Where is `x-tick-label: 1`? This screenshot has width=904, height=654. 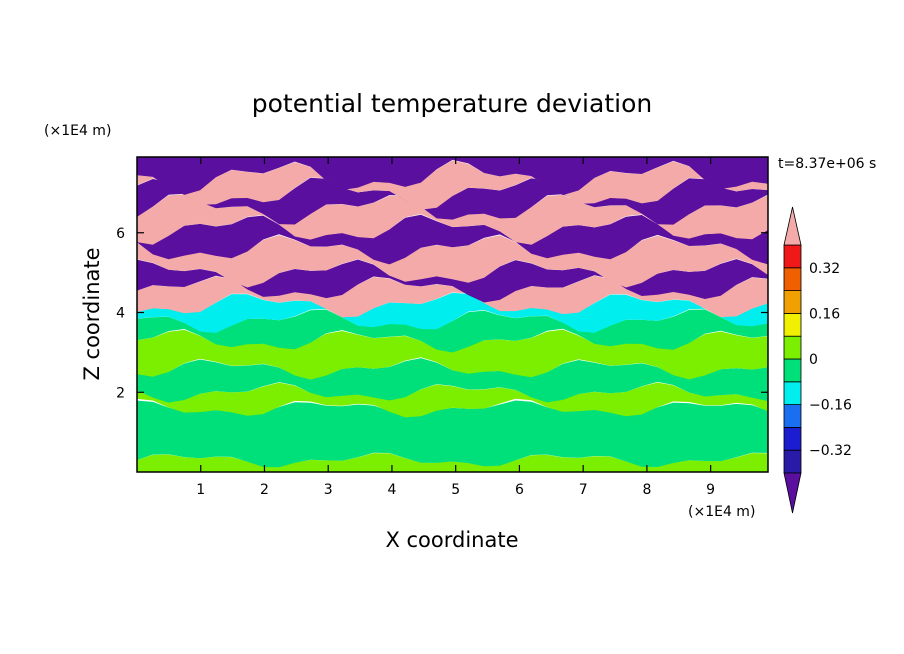
x-tick-label: 1 is located at coordinates (200, 490).